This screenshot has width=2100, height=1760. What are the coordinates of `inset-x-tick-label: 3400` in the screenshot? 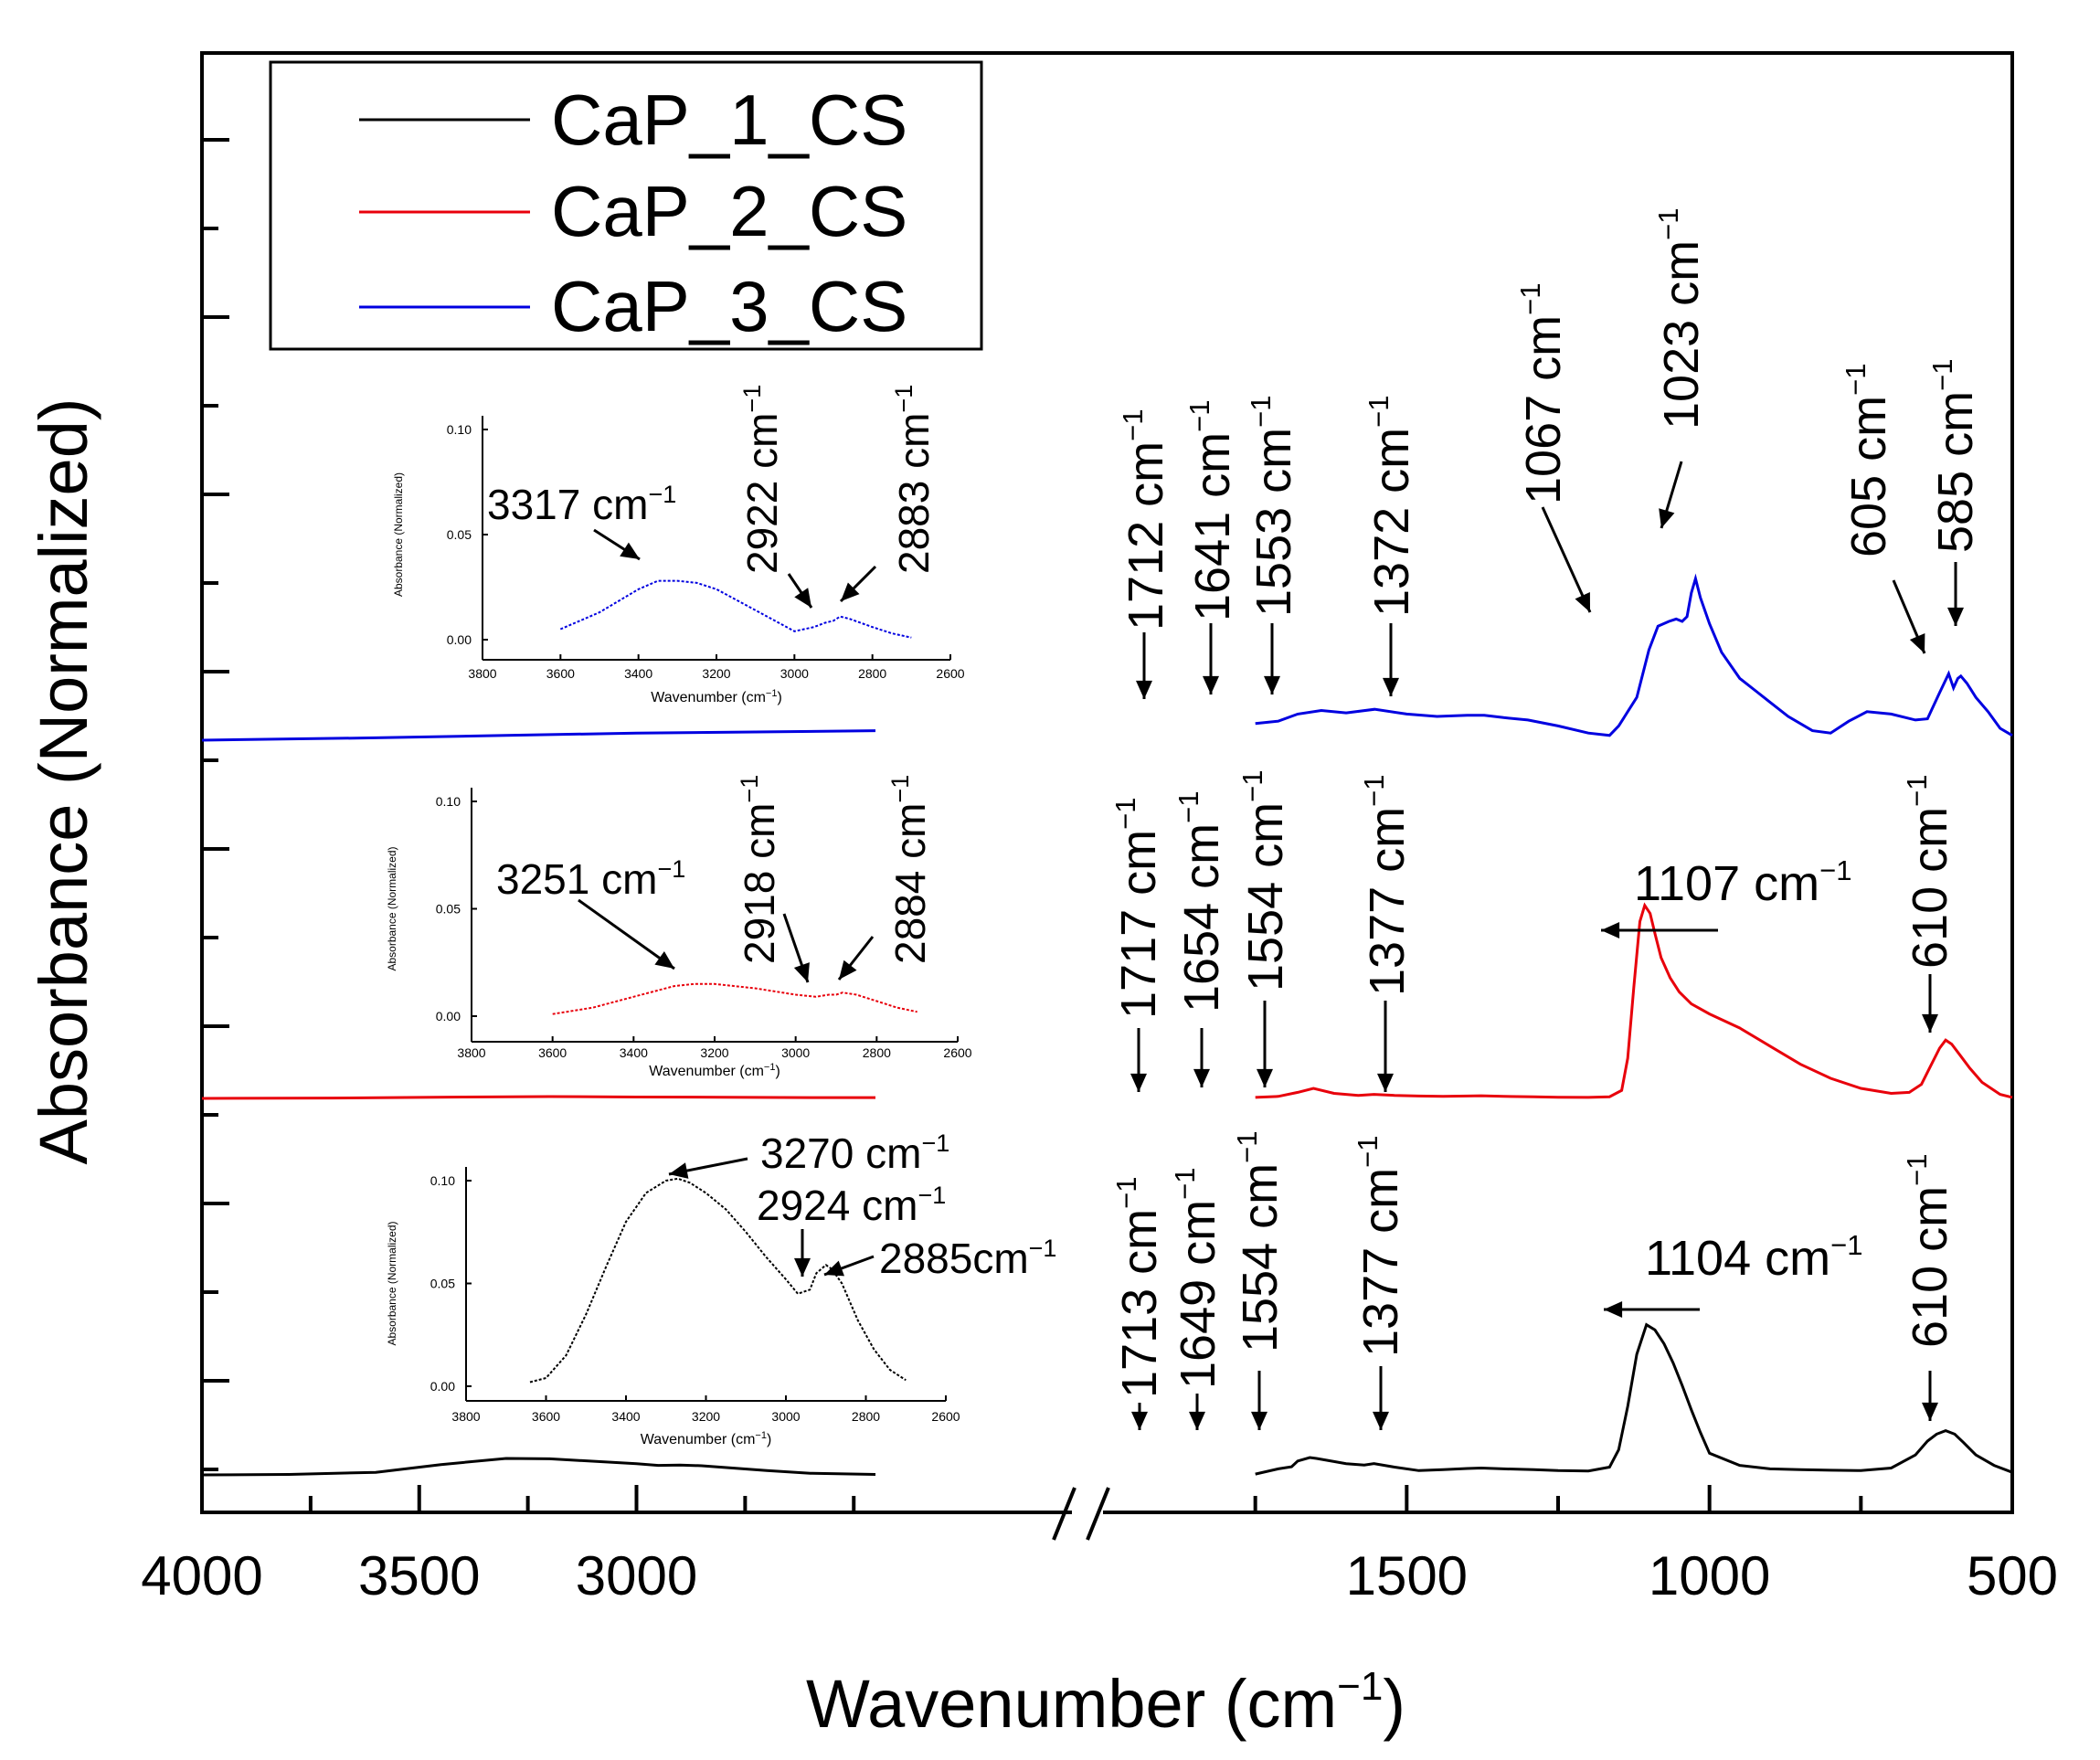 It's located at (634, 1052).